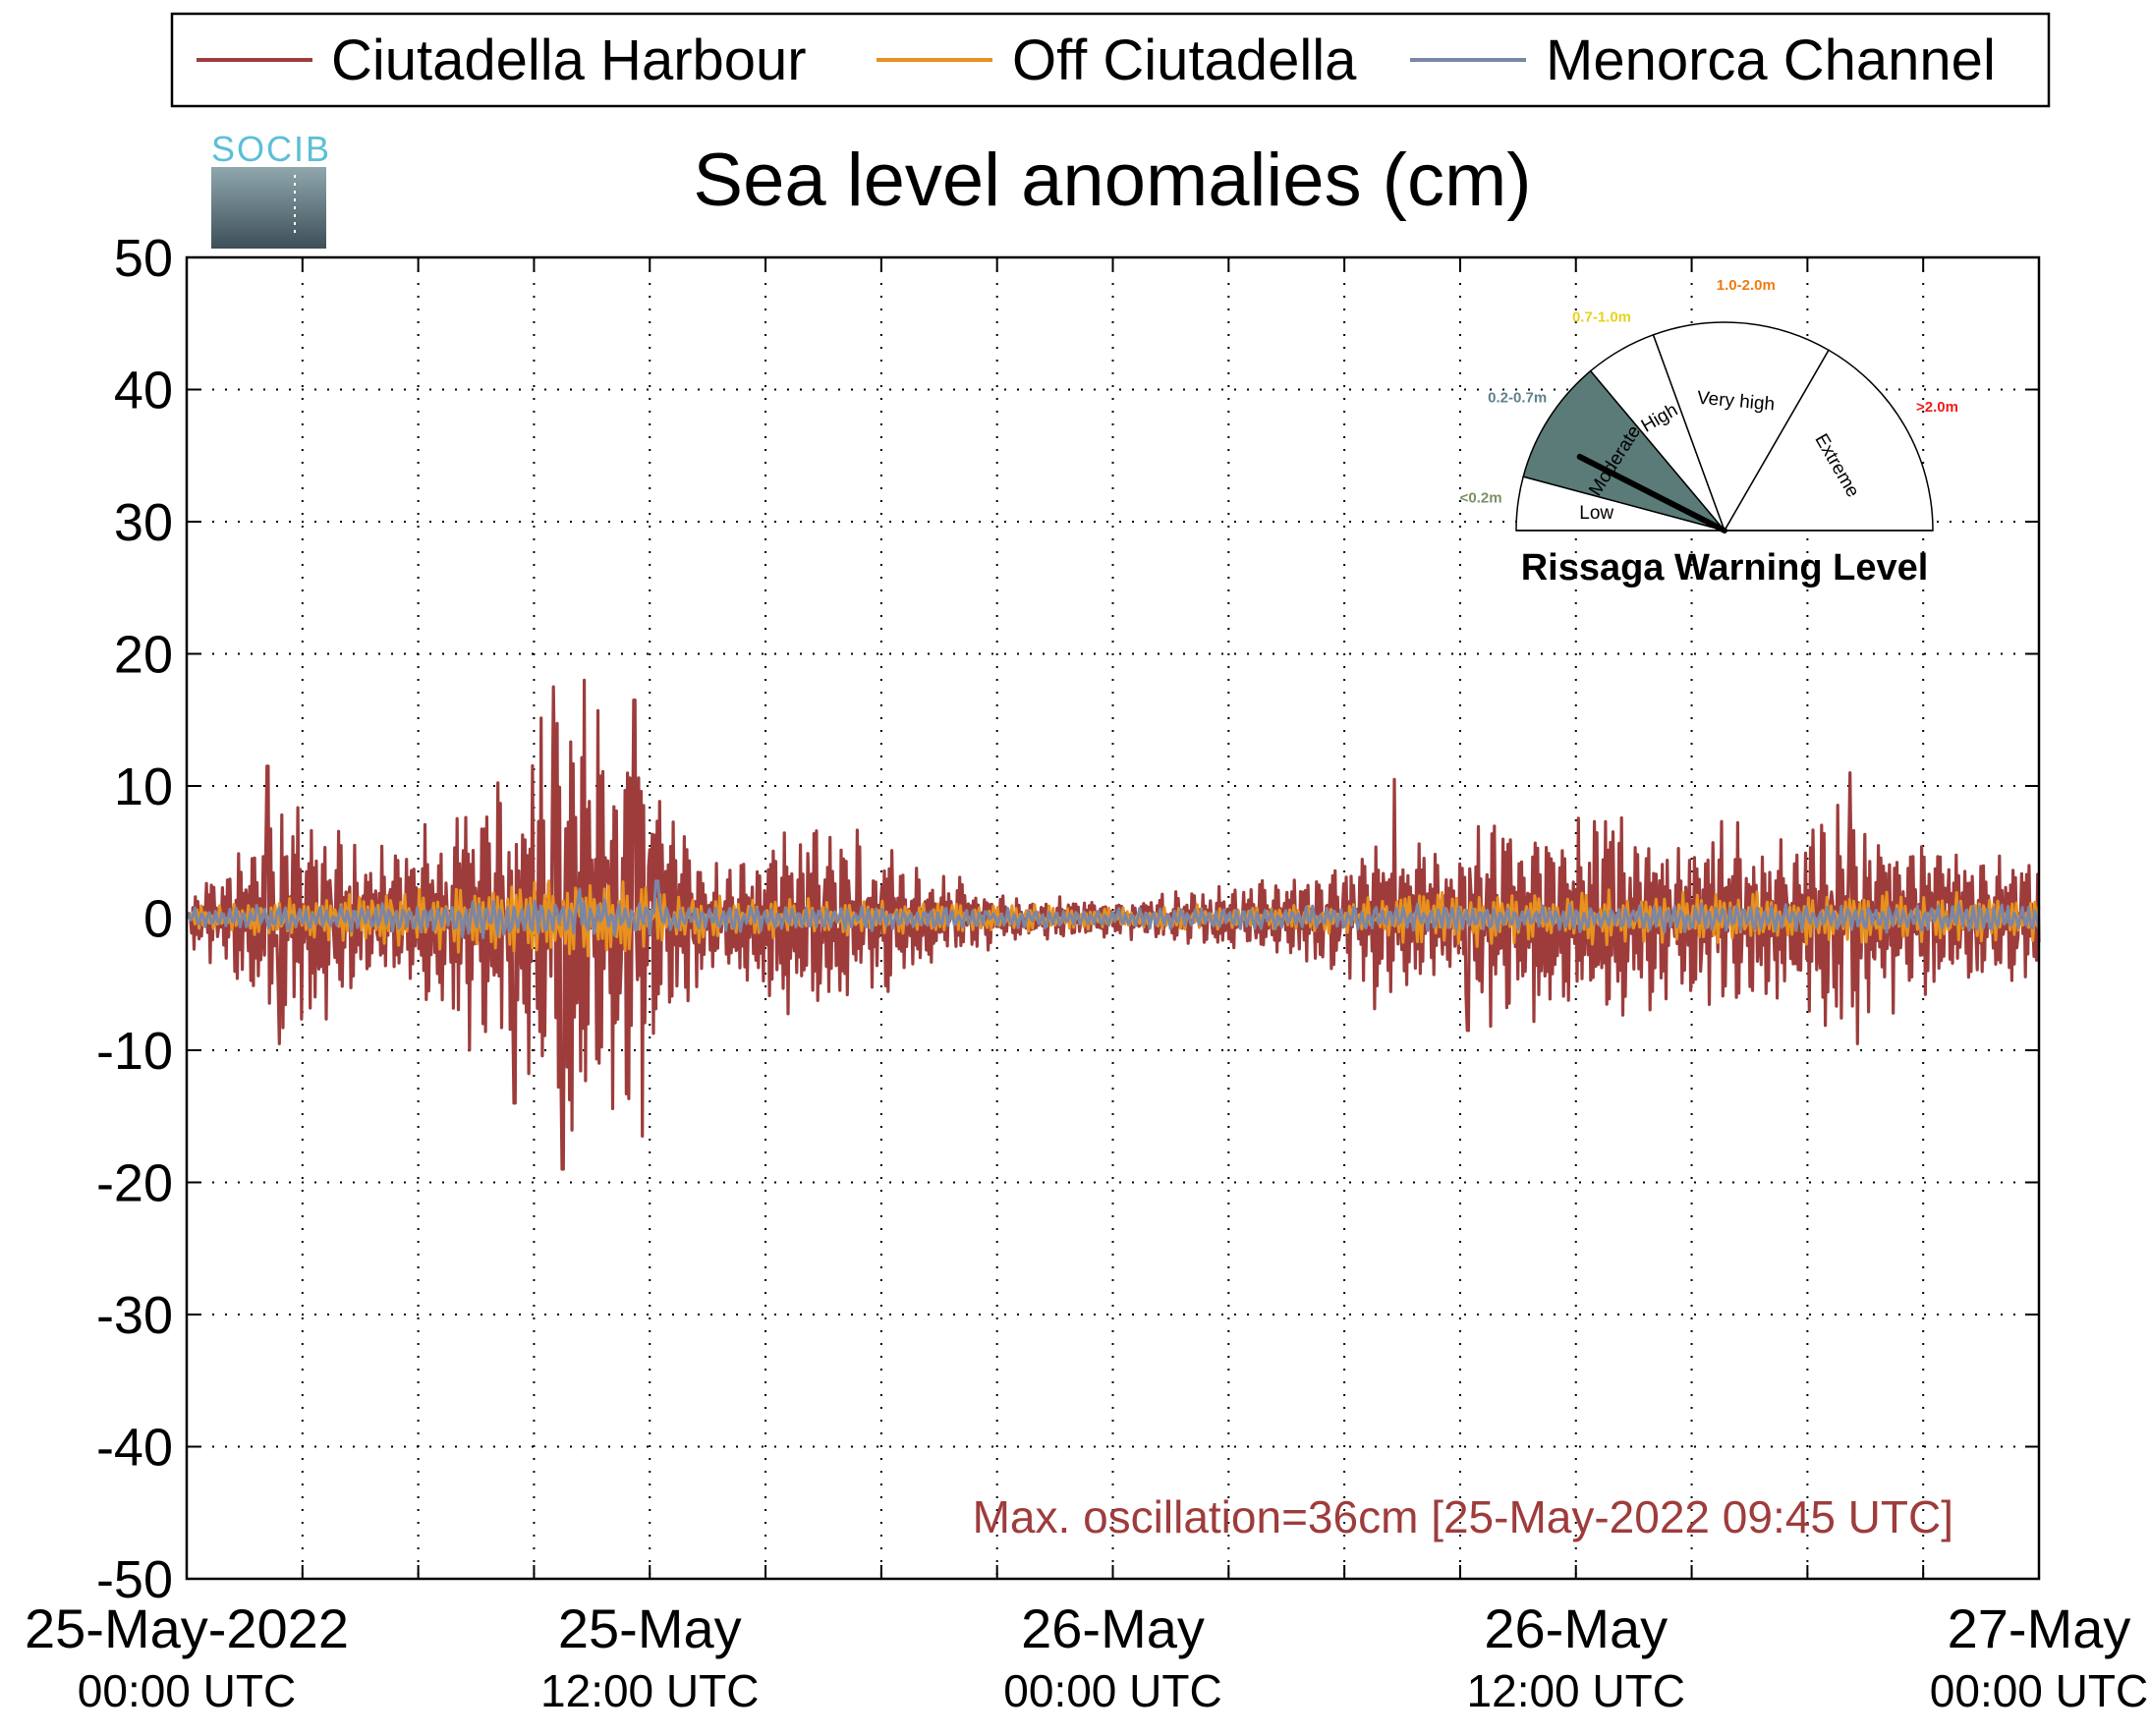 This screenshot has width=2150, height=1736. What do you see at coordinates (134, 1448) in the screenshot?
I see `y-tick-label: -40` at bounding box center [134, 1448].